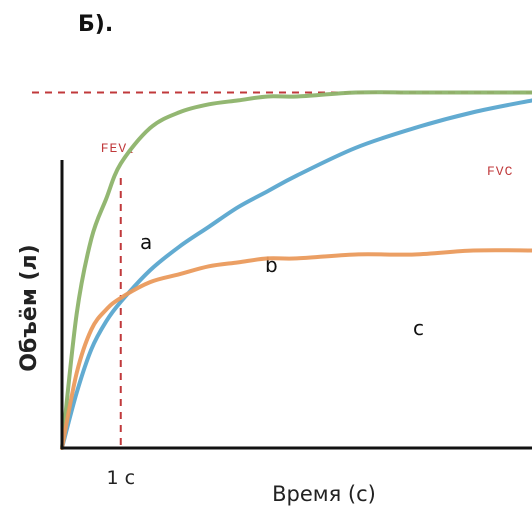 The height and width of the screenshot is (510, 532). Describe the element at coordinates (29, 307) in the screenshot. I see `y-axis-label: Объём (л)` at that location.